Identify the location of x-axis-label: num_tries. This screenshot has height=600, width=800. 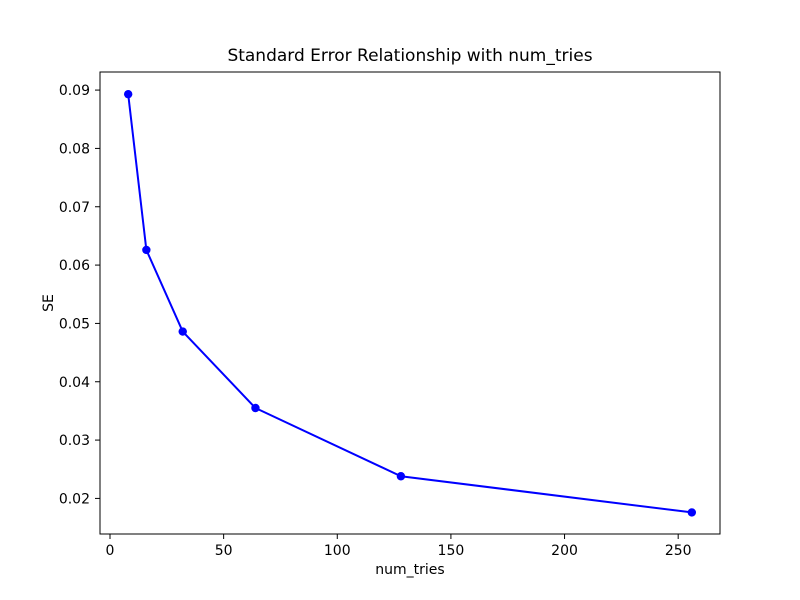
(409, 570).